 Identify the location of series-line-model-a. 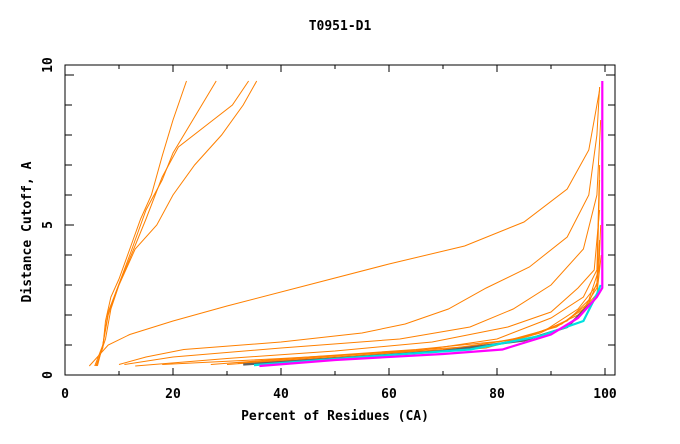
(141, 223).